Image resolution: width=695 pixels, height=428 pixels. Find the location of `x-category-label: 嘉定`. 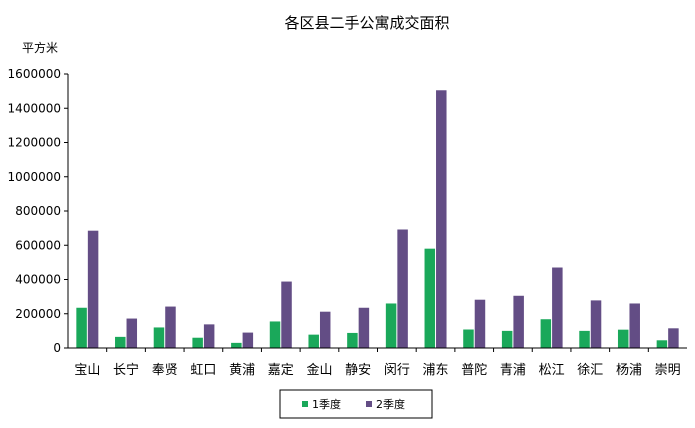

x-category-label: 嘉定 is located at coordinates (281, 370).